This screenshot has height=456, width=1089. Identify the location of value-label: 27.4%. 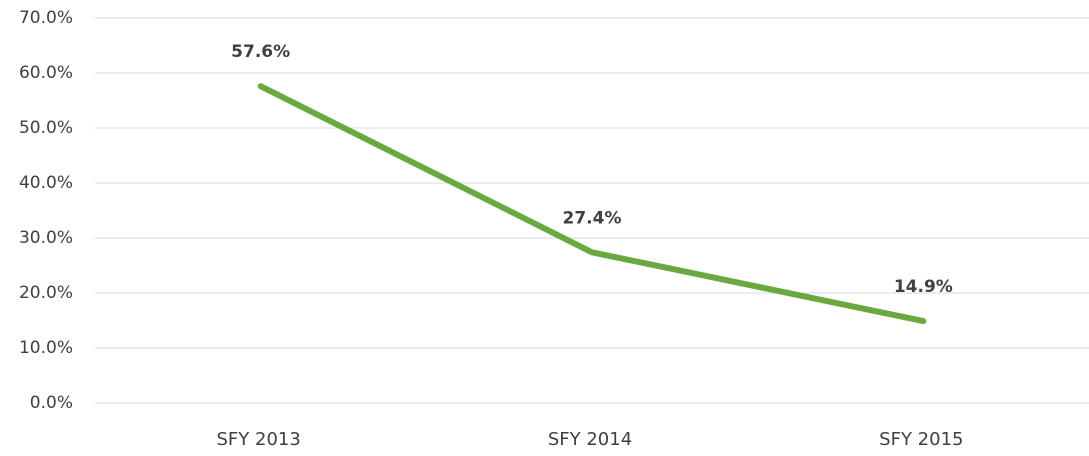
(592, 218).